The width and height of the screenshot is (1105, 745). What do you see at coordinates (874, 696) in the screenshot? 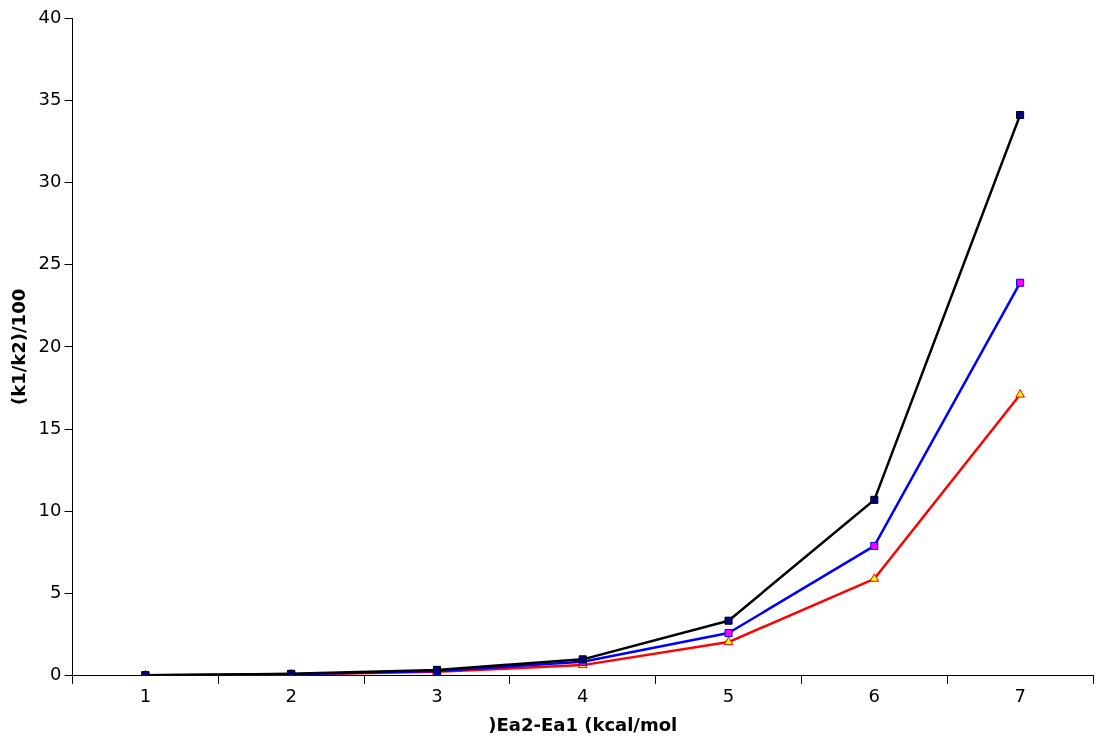
I see `x-tick-label: 6` at bounding box center [874, 696].